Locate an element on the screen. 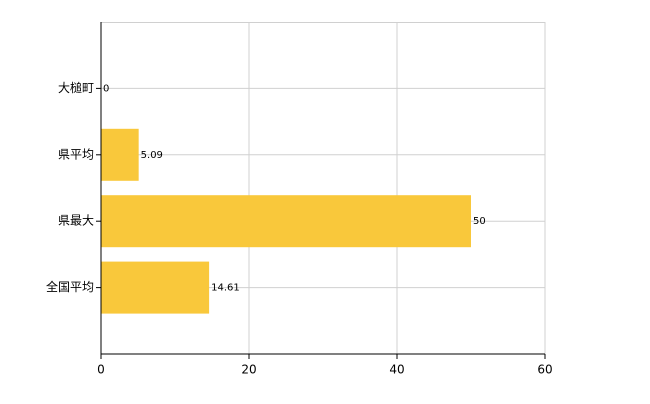 The height and width of the screenshot is (404, 650). y-tick-label: 全国平均 is located at coordinates (70, 286).